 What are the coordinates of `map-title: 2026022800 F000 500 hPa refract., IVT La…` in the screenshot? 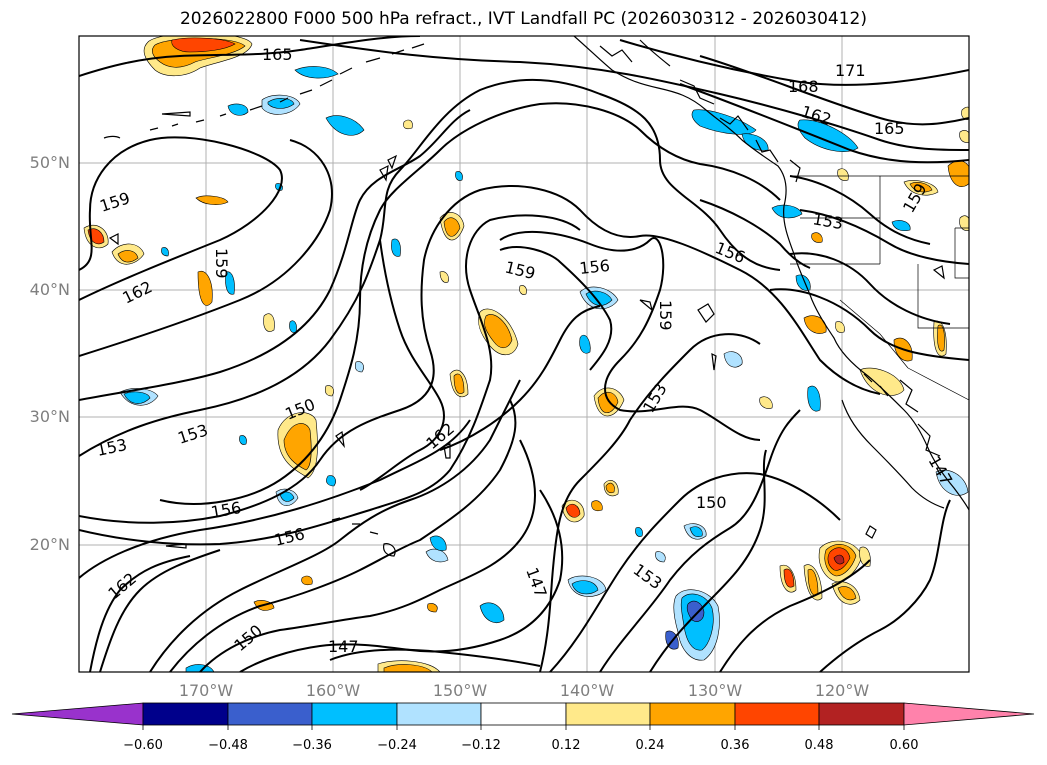 It's located at (523, 19).